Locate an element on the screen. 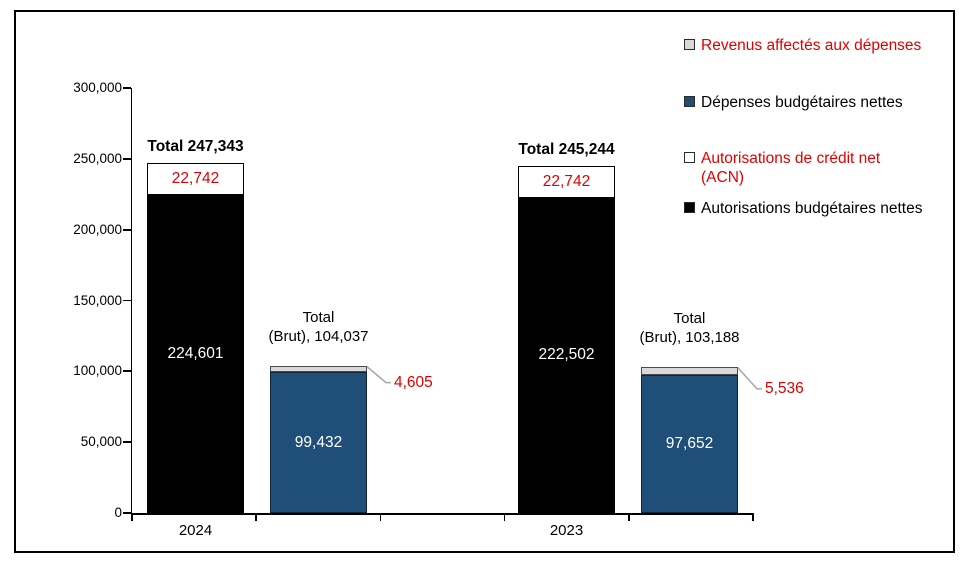 The width and height of the screenshot is (967, 569). legend-item-autorisations-nettes: Autorisations budgétaires nettes is located at coordinates (824, 208).